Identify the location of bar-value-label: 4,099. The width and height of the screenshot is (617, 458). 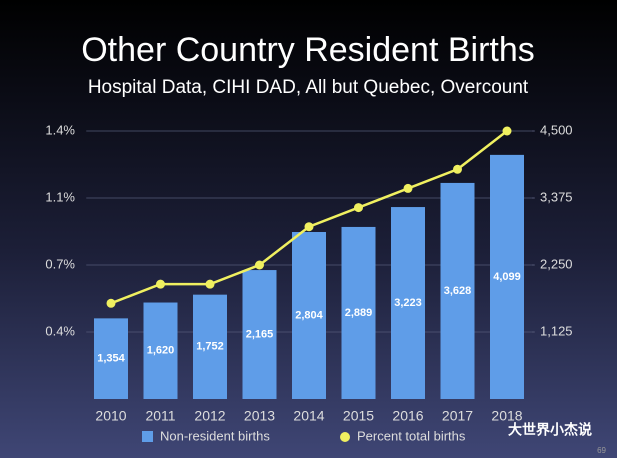
(507, 277).